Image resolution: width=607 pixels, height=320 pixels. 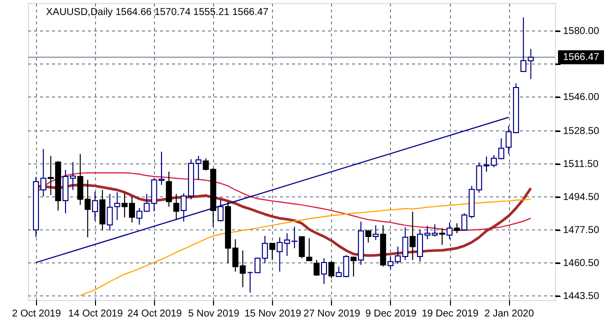 I want to click on x-tick-label: 15 Nov 2019, so click(x=273, y=314).